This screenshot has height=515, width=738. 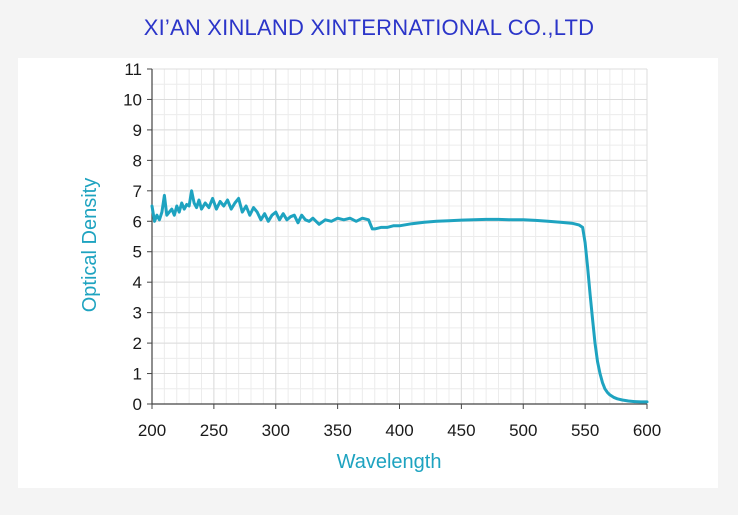 I want to click on x-tick-label: 600, so click(x=647, y=430).